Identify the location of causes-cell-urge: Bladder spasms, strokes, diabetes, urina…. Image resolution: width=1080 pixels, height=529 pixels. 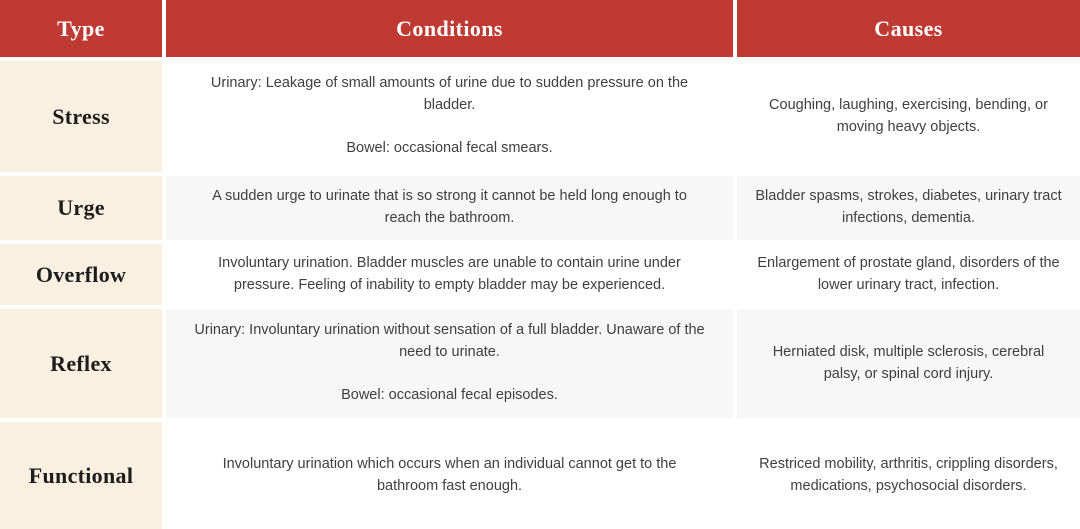
(908, 208).